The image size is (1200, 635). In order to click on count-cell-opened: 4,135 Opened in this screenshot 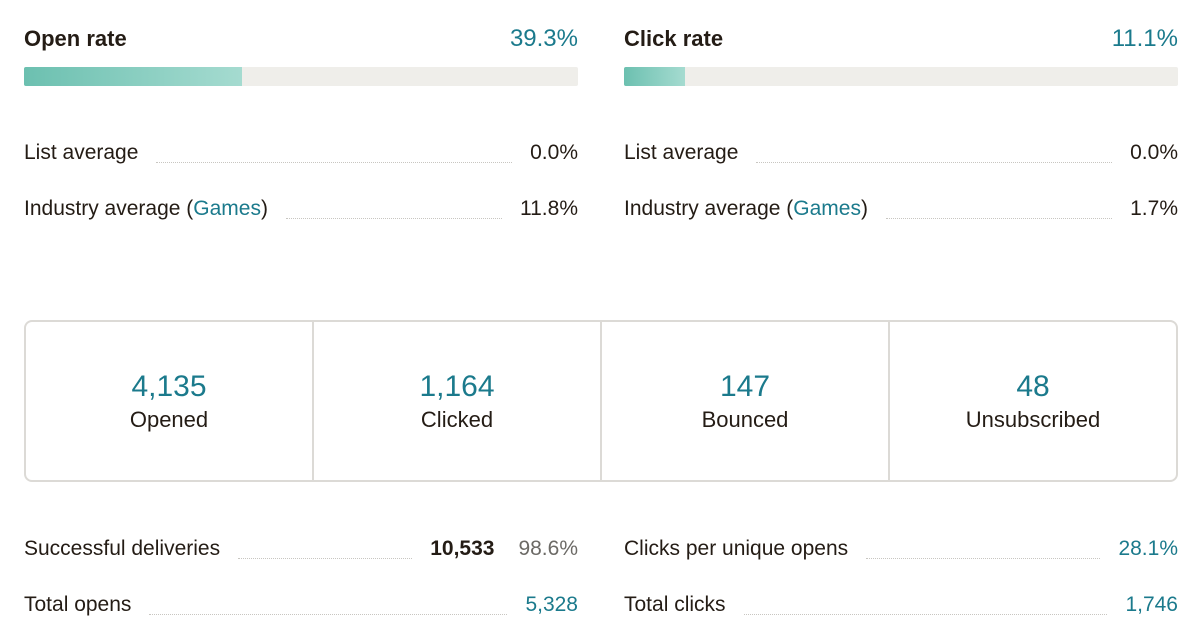, I will do `click(170, 401)`.